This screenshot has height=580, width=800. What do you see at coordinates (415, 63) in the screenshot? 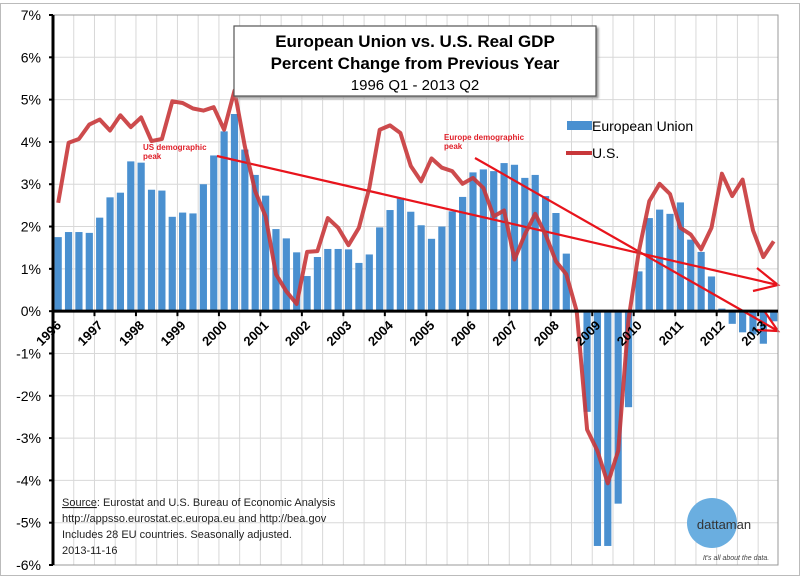
I see `title-line-2: Percent Change from Previous Year` at bounding box center [415, 63].